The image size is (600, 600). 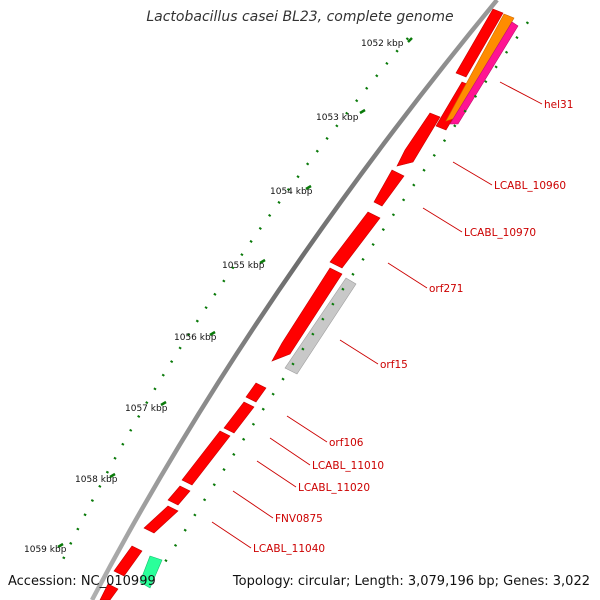 What do you see at coordinates (348, 466) in the screenshot?
I see `gene-label-lcabl-11010: LCABL_11010` at bounding box center [348, 466].